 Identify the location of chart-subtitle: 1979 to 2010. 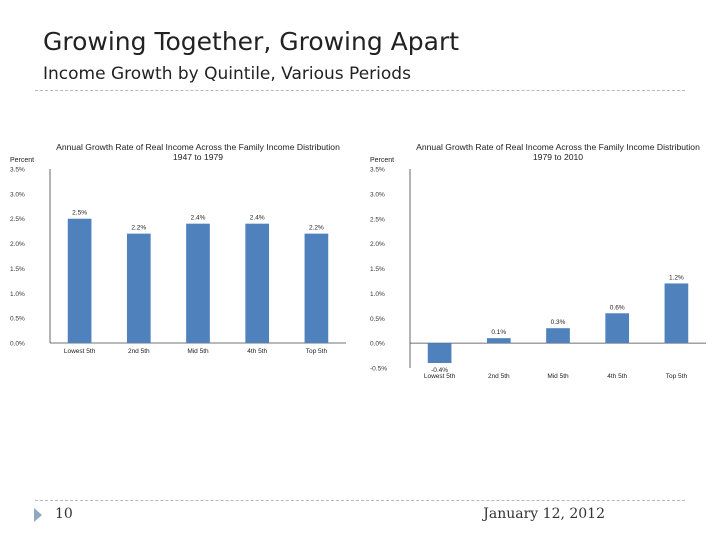
(558, 157).